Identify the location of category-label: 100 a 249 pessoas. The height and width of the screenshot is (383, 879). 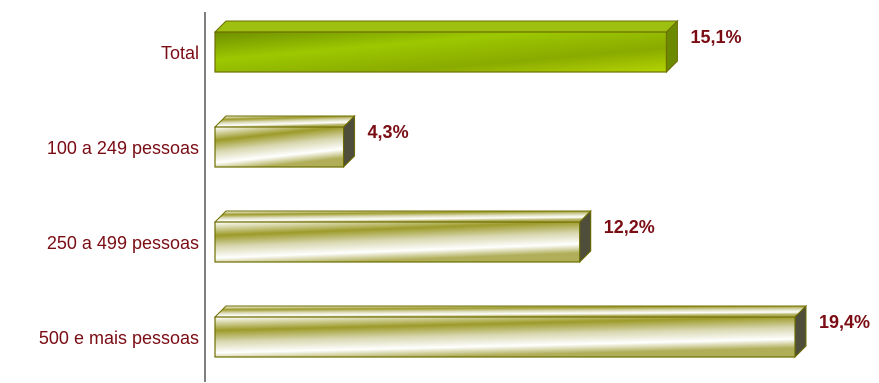
(123, 148).